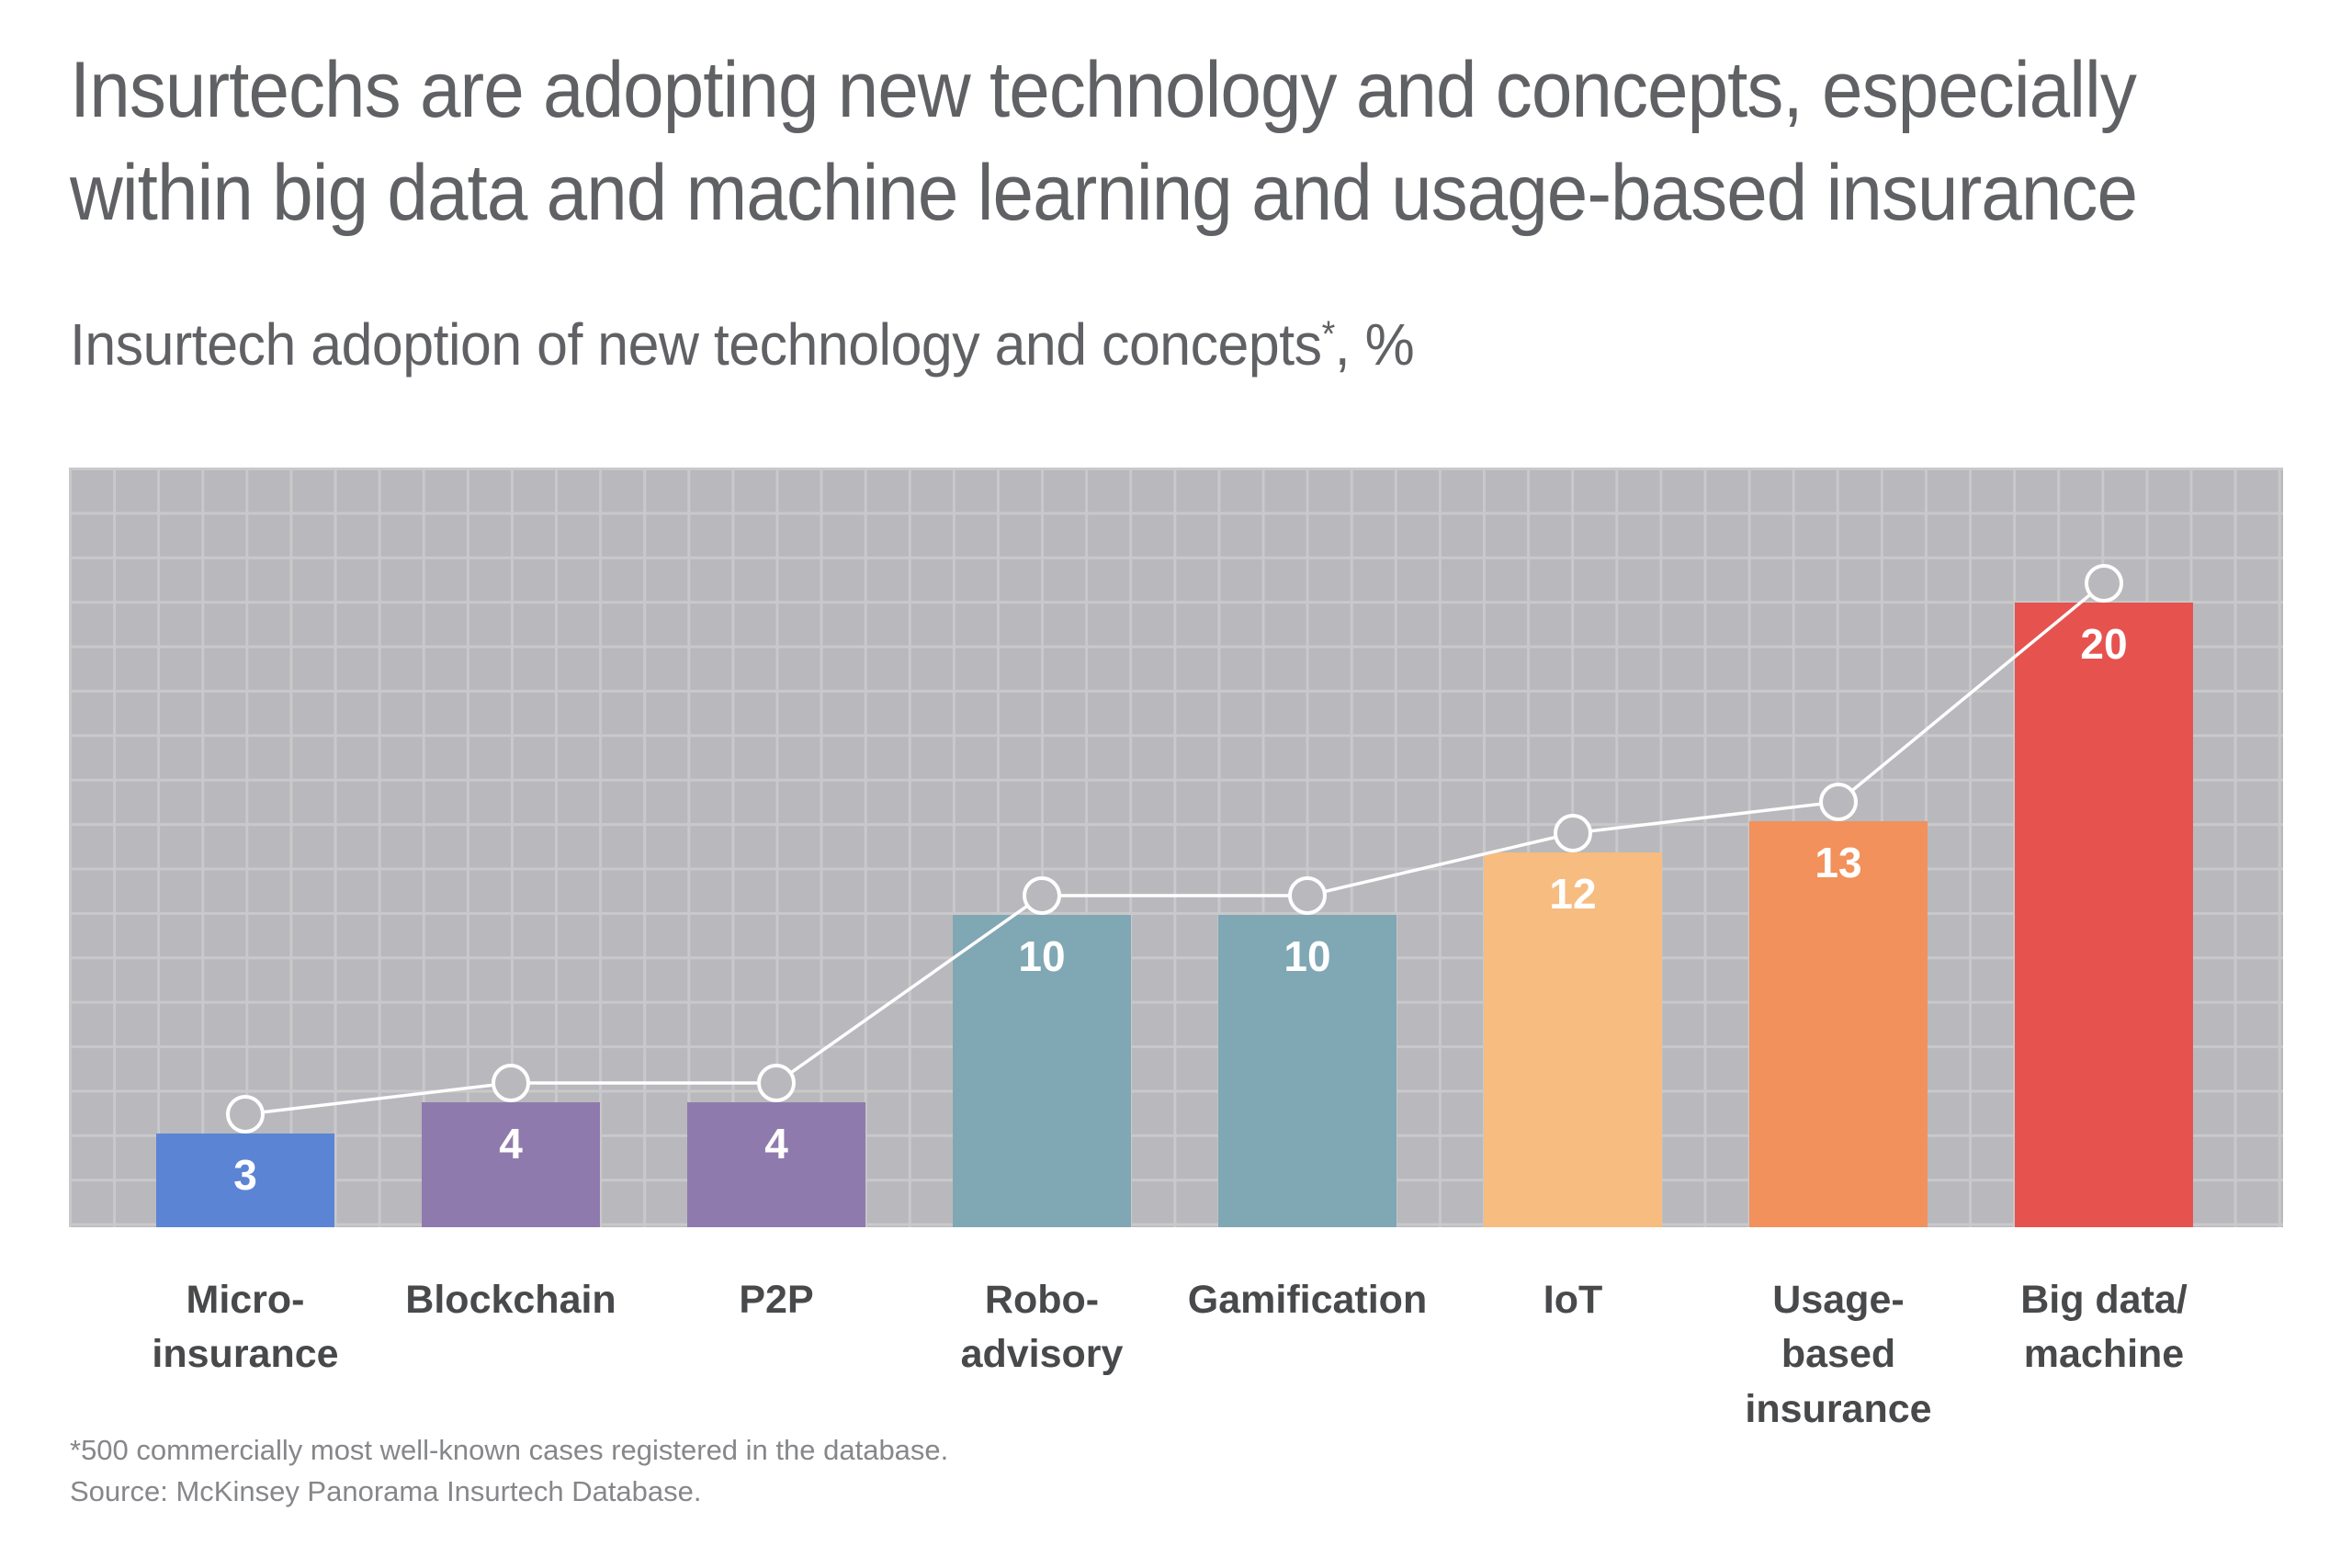  Describe the element at coordinates (1573, 1300) in the screenshot. I see `category-label-iot: IoT` at that location.